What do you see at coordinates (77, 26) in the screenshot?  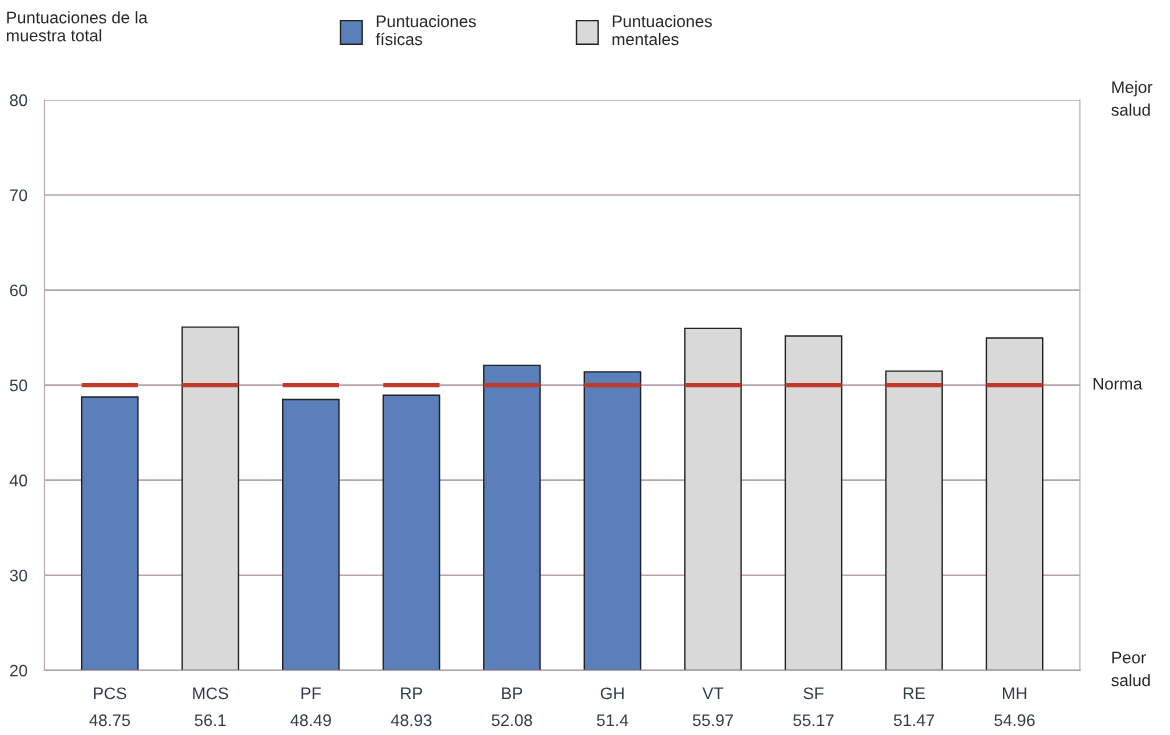 I see `chart-title: Puntuaciones de la muestra total` at bounding box center [77, 26].